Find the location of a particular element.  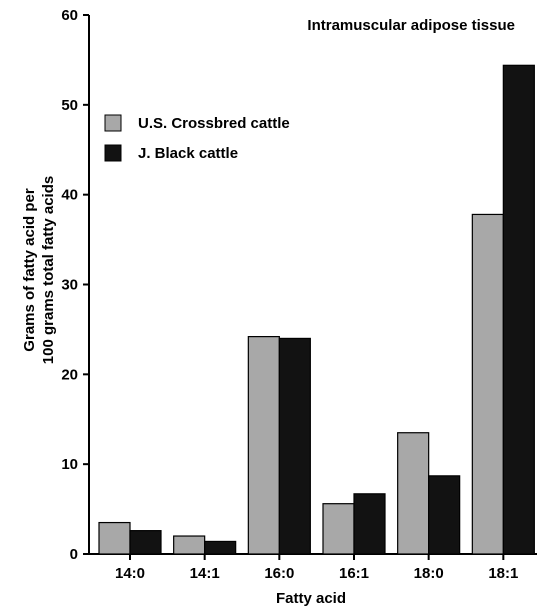

x-tick-label: 18:0 is located at coordinates (429, 573).